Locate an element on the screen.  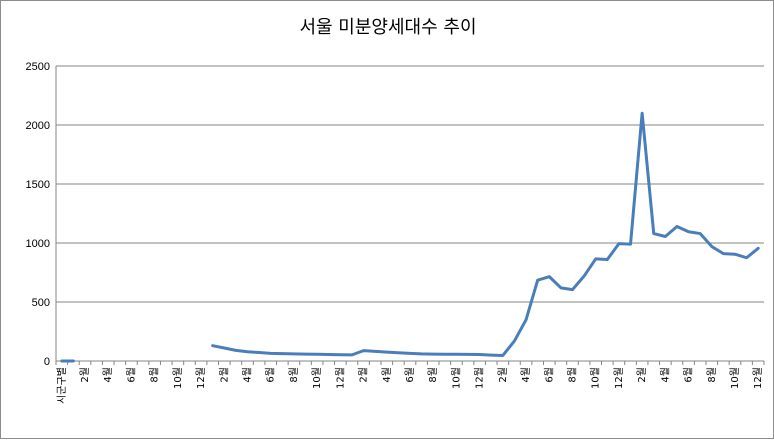
y-tick-label: 0 is located at coordinates (47, 362).